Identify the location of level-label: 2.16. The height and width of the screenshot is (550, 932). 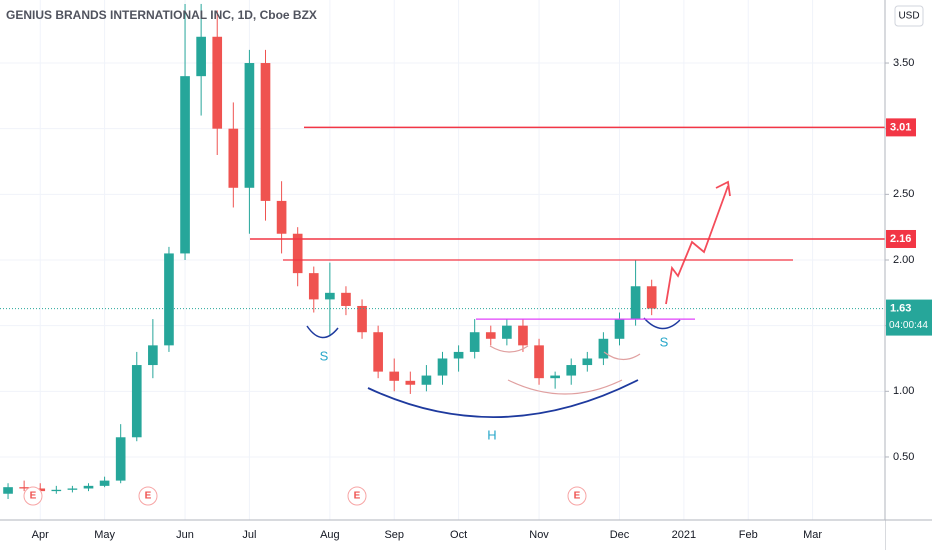
(900, 239).